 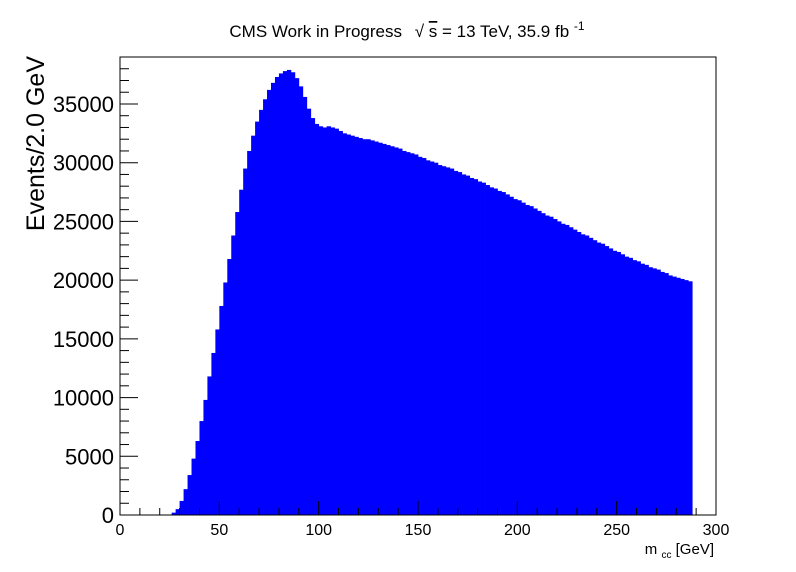 I want to click on title-prefix: CMS Work in Progress, so click(x=315, y=31).